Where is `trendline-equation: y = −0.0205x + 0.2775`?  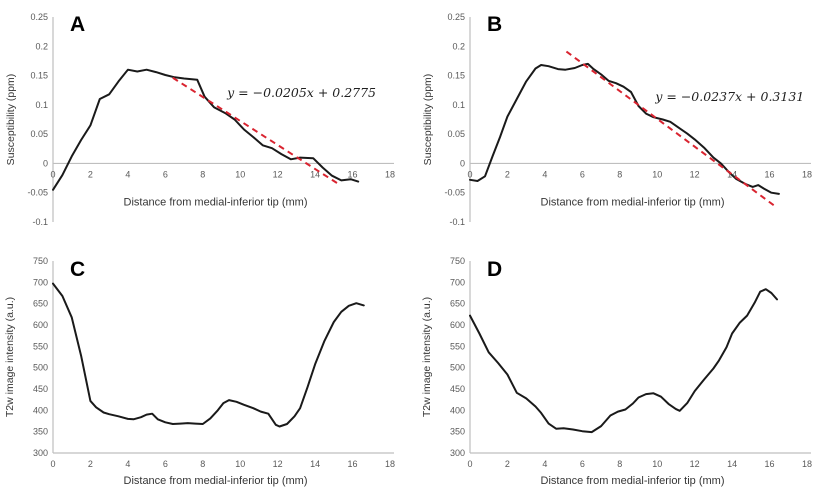 trendline-equation: y = −0.0205x + 0.2775 is located at coordinates (301, 92).